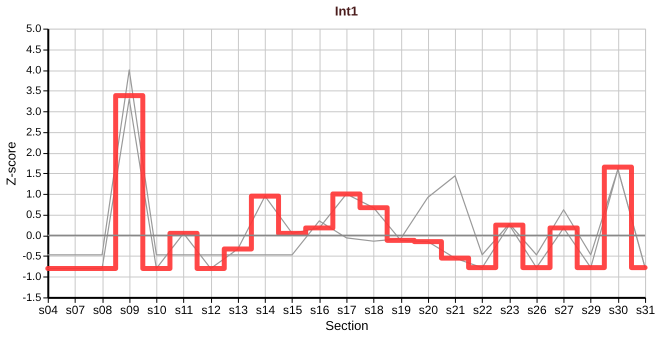  Describe the element at coordinates (32, 298) in the screenshot. I see `y-tick-label: -1.5` at that location.